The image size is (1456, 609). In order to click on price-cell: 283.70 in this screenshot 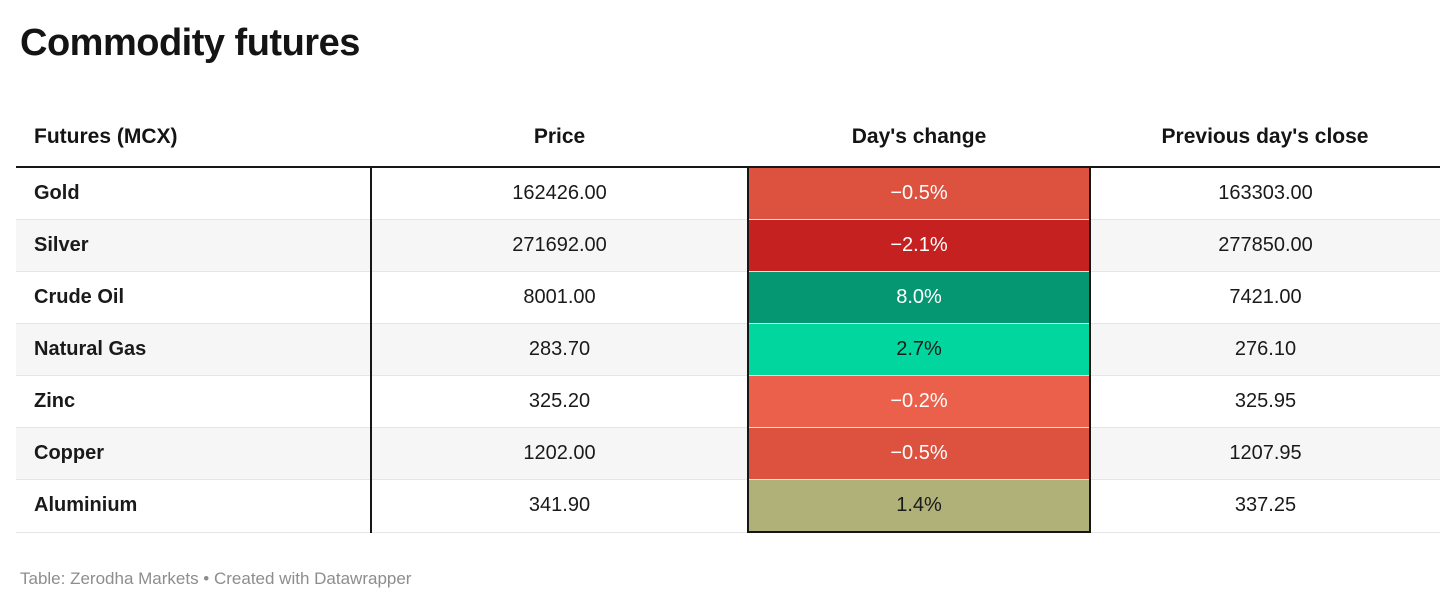, I will do `click(559, 349)`.